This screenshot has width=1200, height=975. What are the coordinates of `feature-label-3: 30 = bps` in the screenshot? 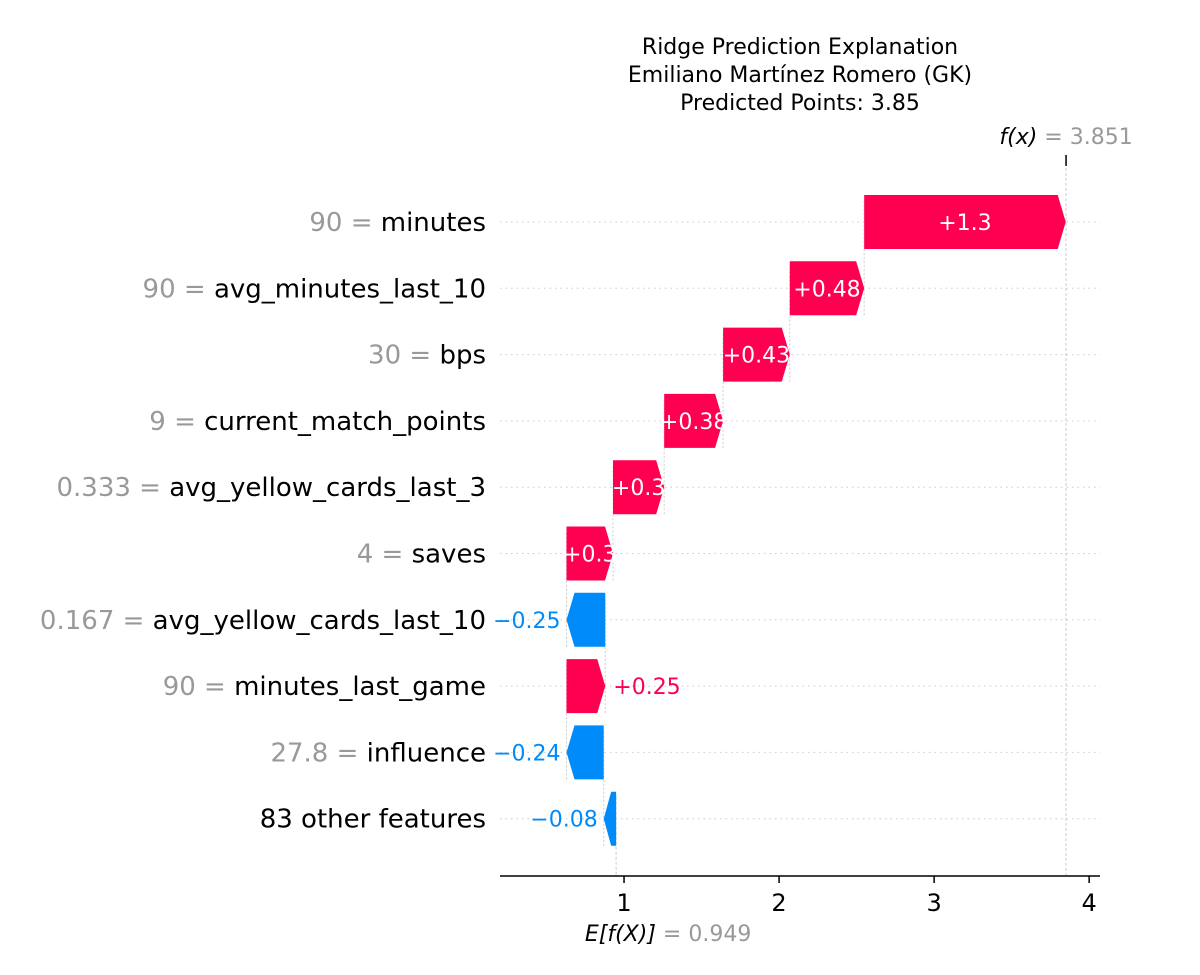 It's located at (427, 356).